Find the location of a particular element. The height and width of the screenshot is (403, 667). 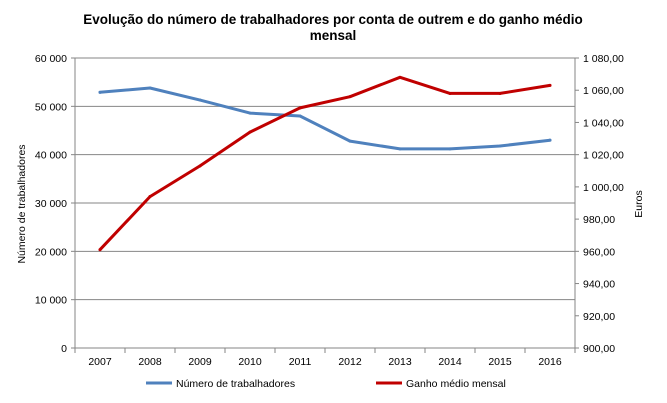

y2-tick-label: 980,00 is located at coordinates (599, 220).